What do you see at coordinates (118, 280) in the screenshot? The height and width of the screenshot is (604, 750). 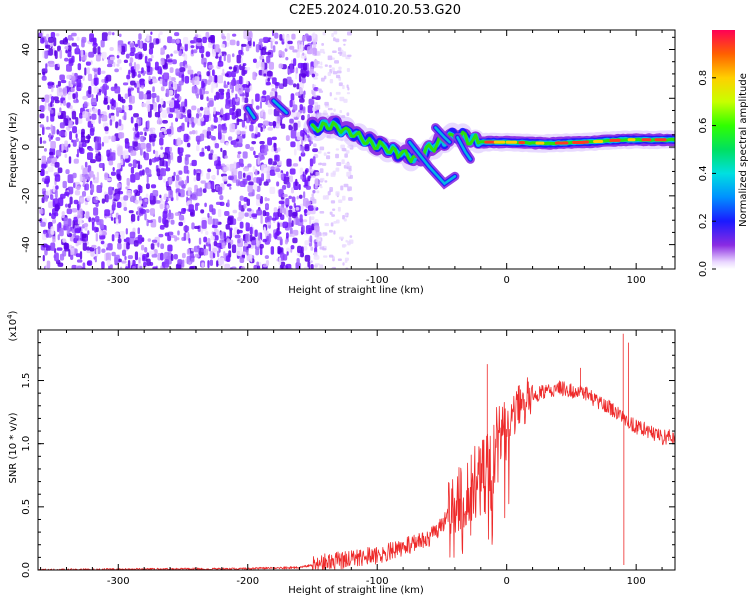 I see `x-tick-label: -300` at bounding box center [118, 280].